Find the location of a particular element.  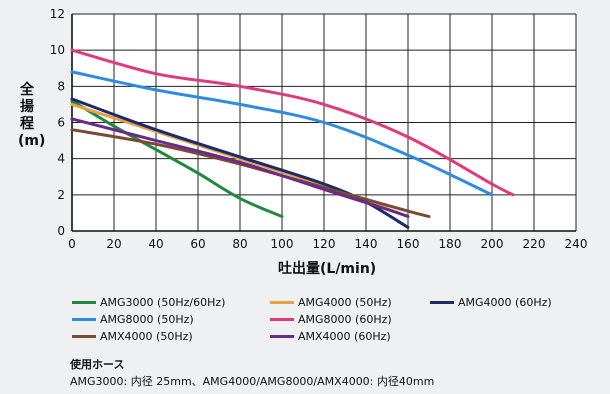

x-axis-label: 吐出量(L/min) is located at coordinates (327, 269).